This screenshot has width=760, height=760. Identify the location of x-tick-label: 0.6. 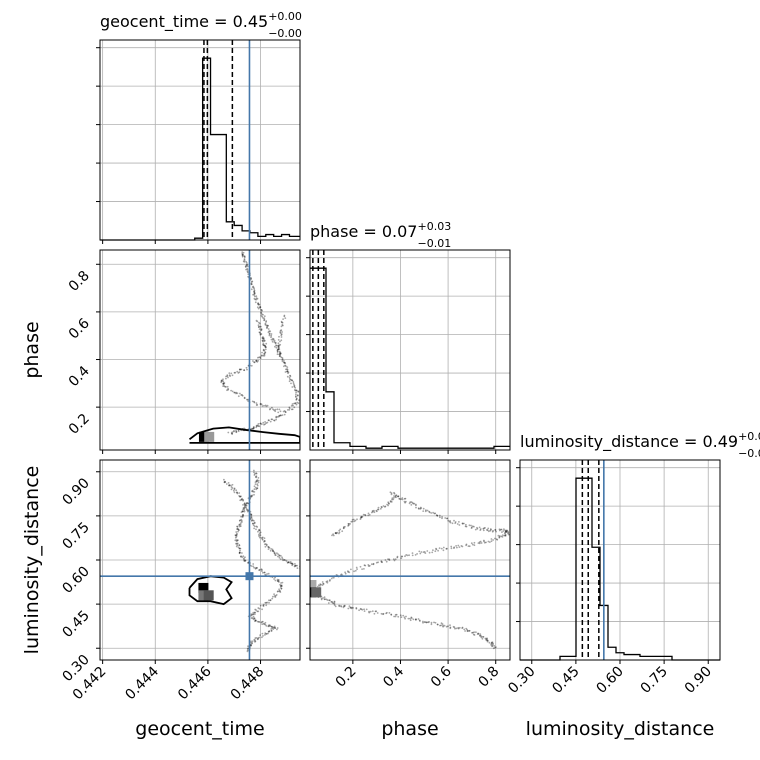
(441, 676).